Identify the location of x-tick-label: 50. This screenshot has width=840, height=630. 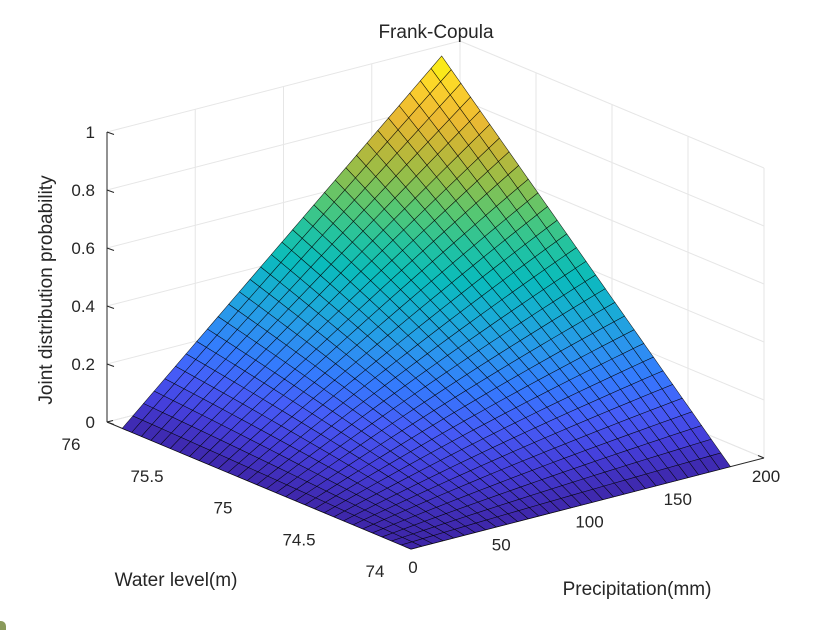
(501, 544).